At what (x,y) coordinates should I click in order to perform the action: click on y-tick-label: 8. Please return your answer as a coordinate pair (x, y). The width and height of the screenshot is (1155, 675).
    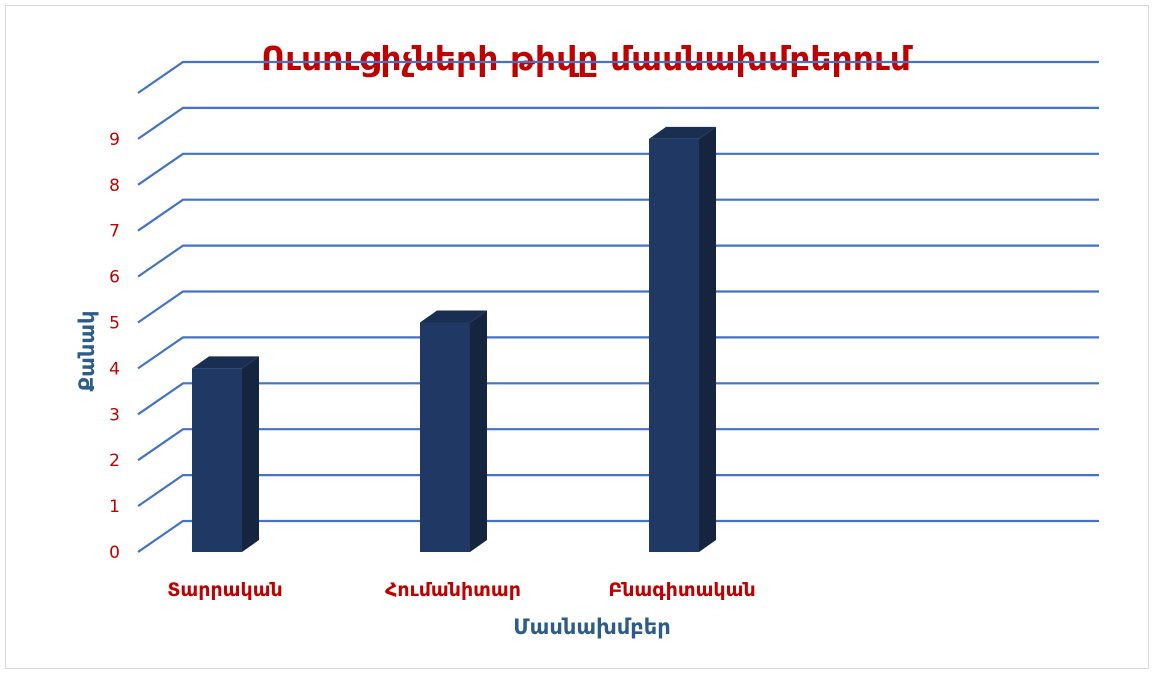
    Looking at the image, I should click on (114, 186).